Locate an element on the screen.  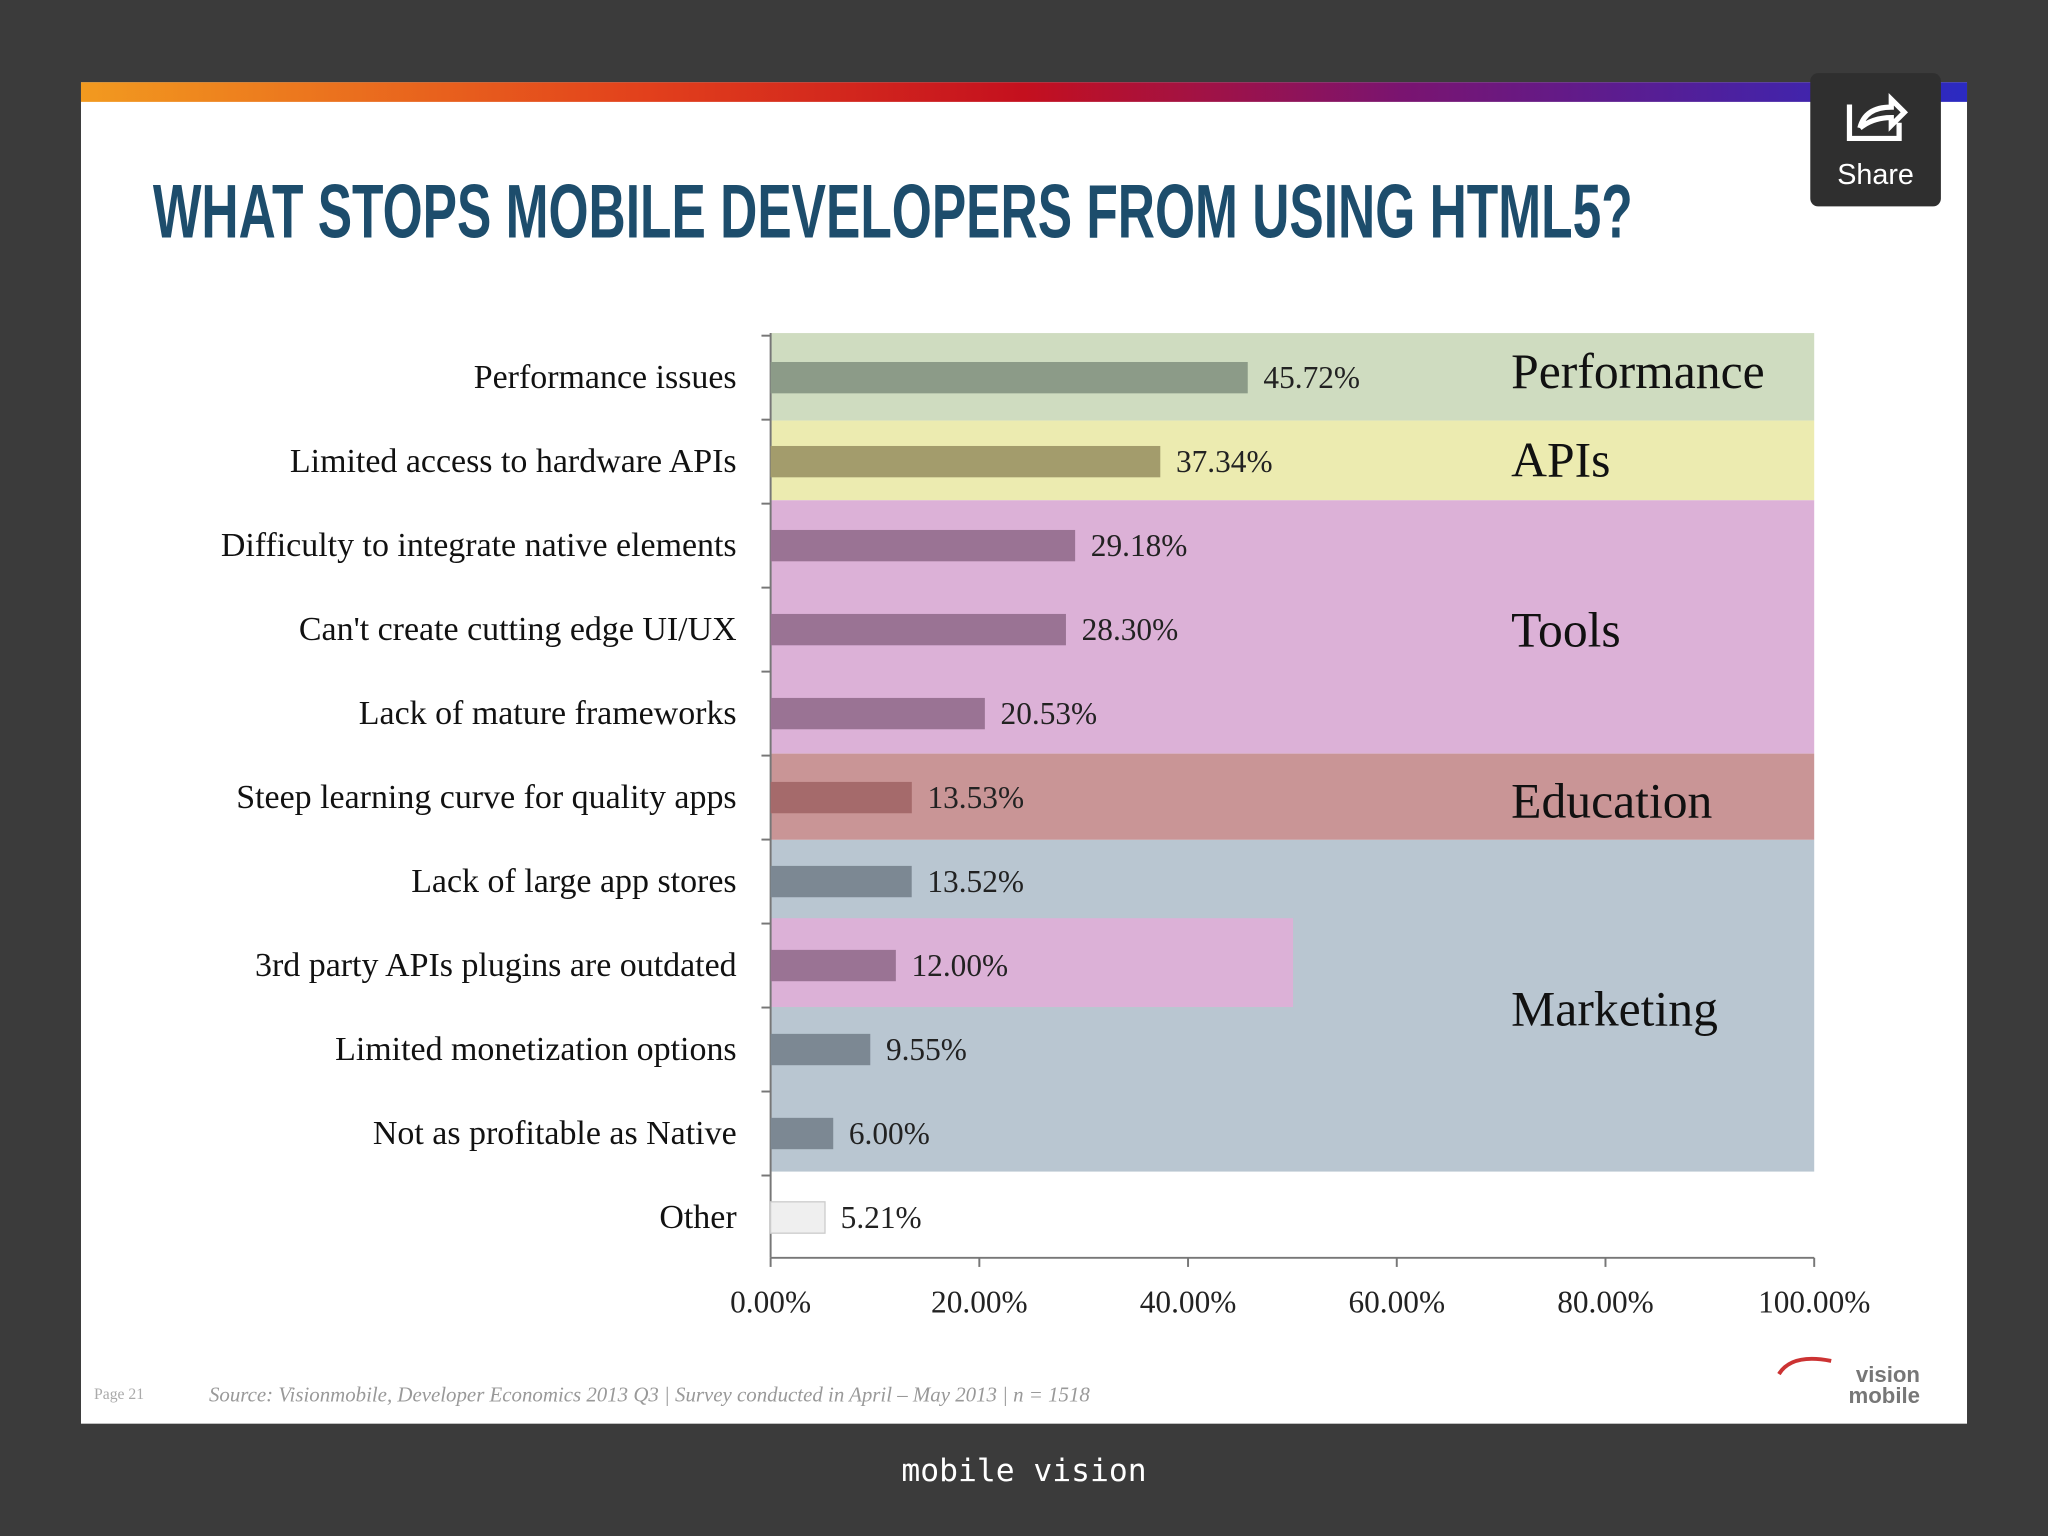
value-label: 5.21% is located at coordinates (881, 1217).